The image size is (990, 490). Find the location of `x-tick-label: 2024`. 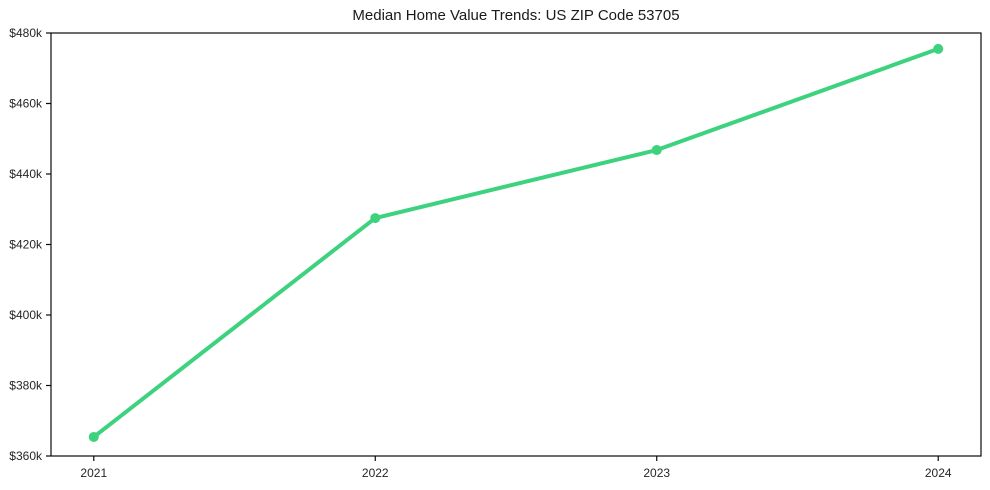

x-tick-label: 2024 is located at coordinates (938, 473).